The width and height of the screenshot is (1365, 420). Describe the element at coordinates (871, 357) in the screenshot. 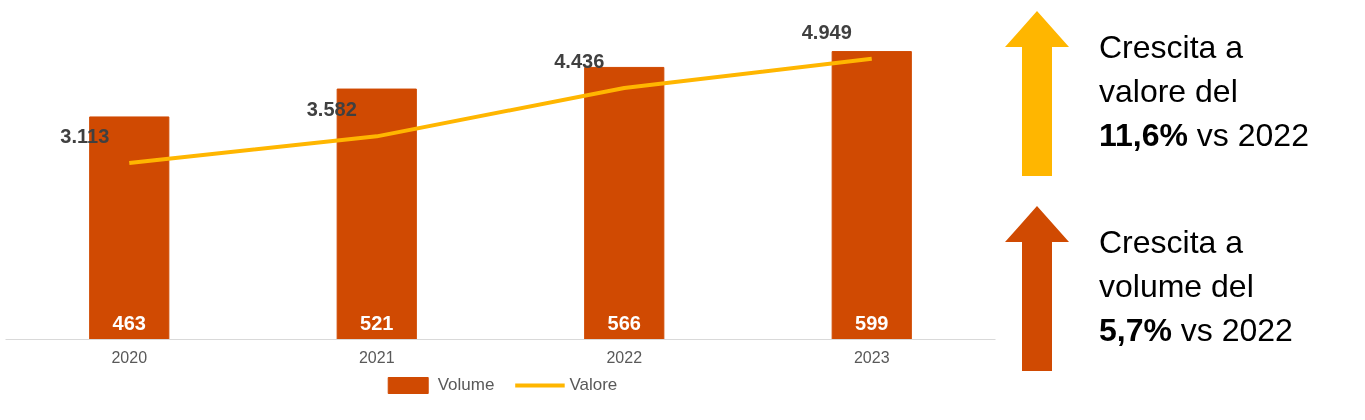

I see `x-tick-label: 2023` at that location.